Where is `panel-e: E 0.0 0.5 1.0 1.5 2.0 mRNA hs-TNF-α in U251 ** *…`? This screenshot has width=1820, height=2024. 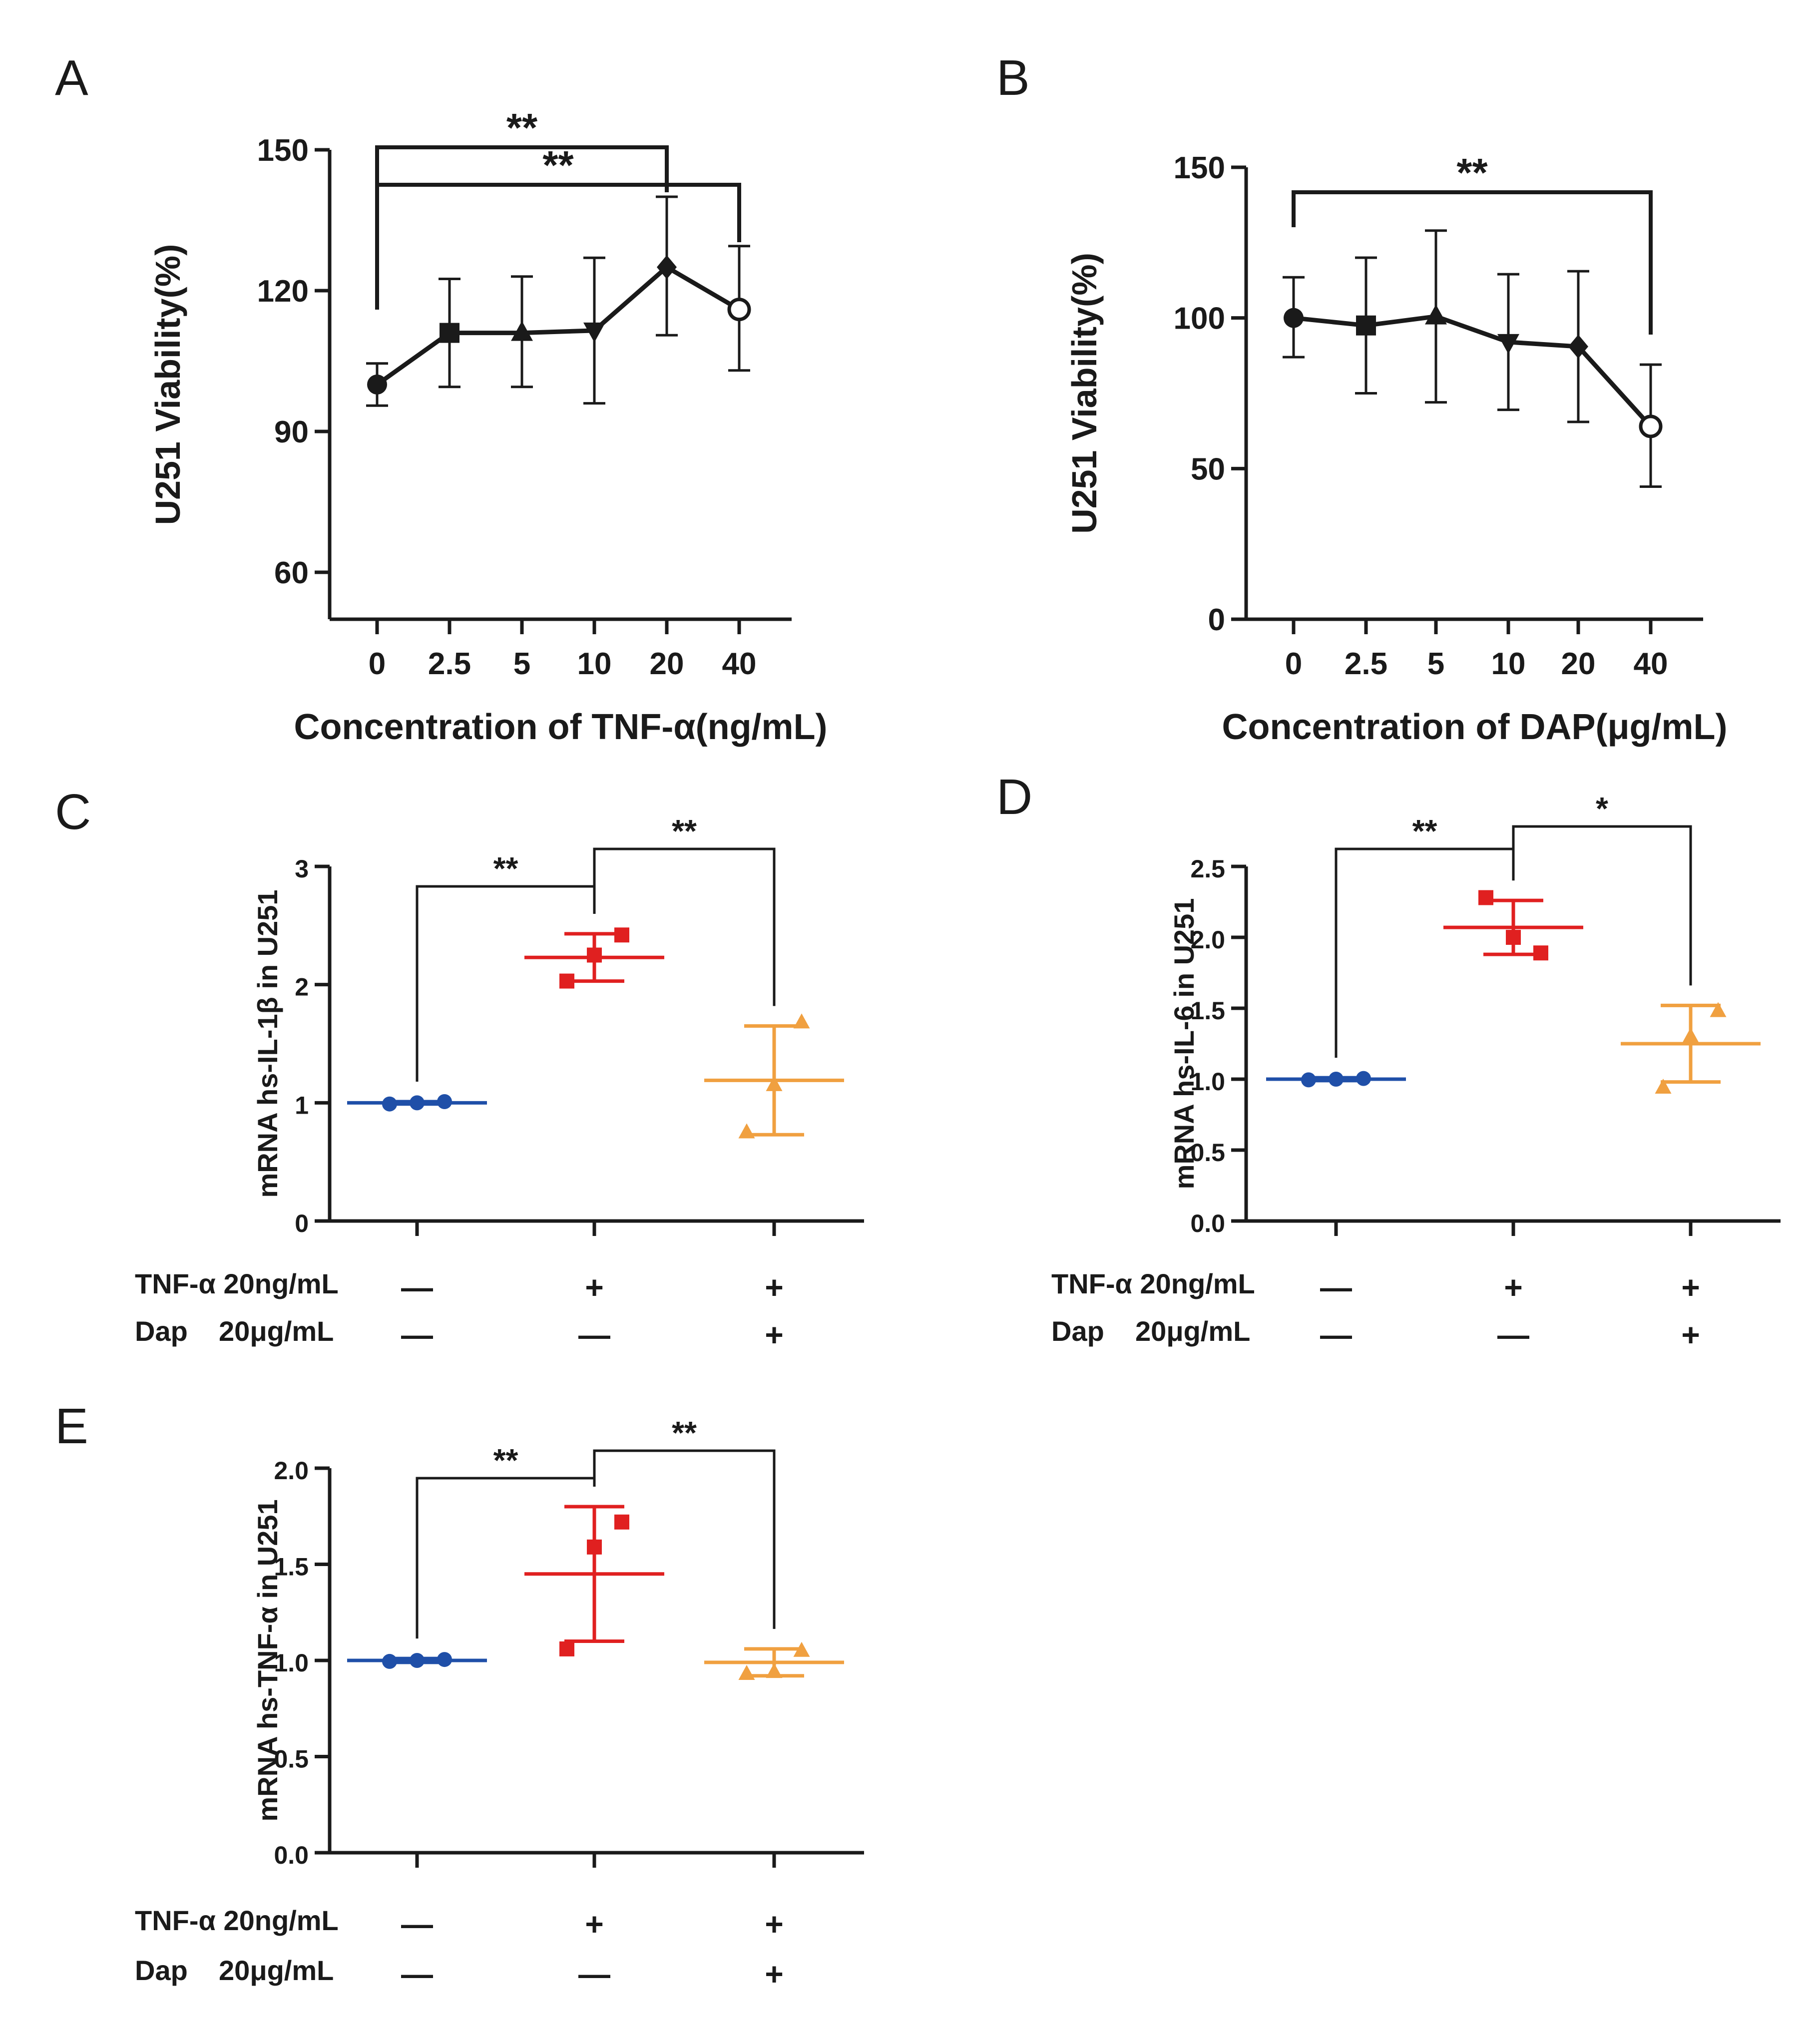
panel-e: E 0.0 0.5 1.0 1.5 2.0 mRNA hs-TNF-α in U251 ** *… is located at coordinates (459, 1695).